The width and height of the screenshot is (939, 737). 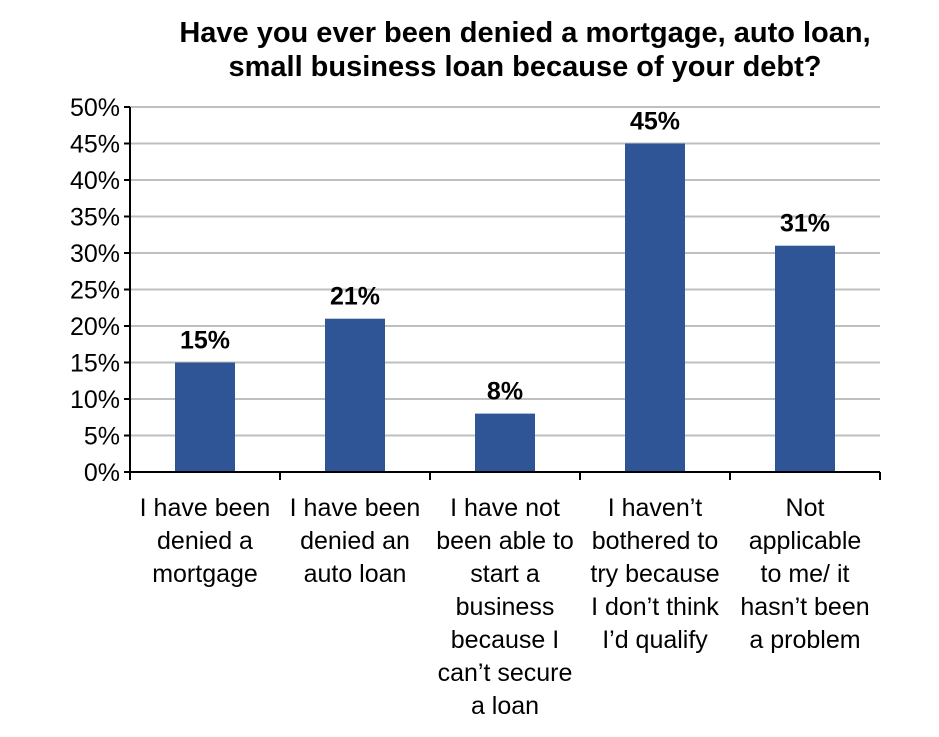 I want to click on x-category-label: can’t secure, so click(x=505, y=673).